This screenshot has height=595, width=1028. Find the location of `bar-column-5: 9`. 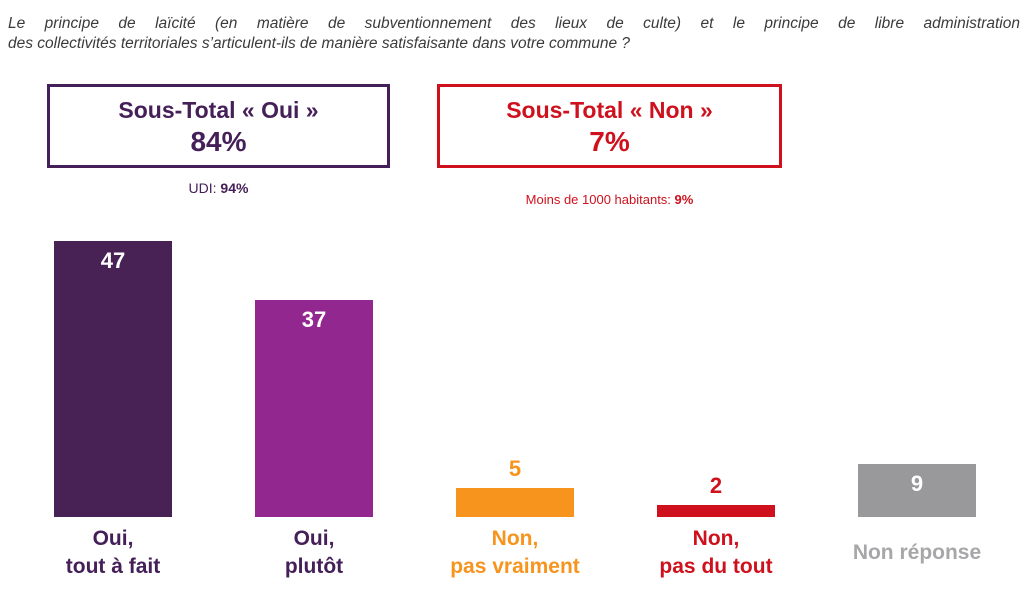

bar-column-5: 9 is located at coordinates (917, 490).